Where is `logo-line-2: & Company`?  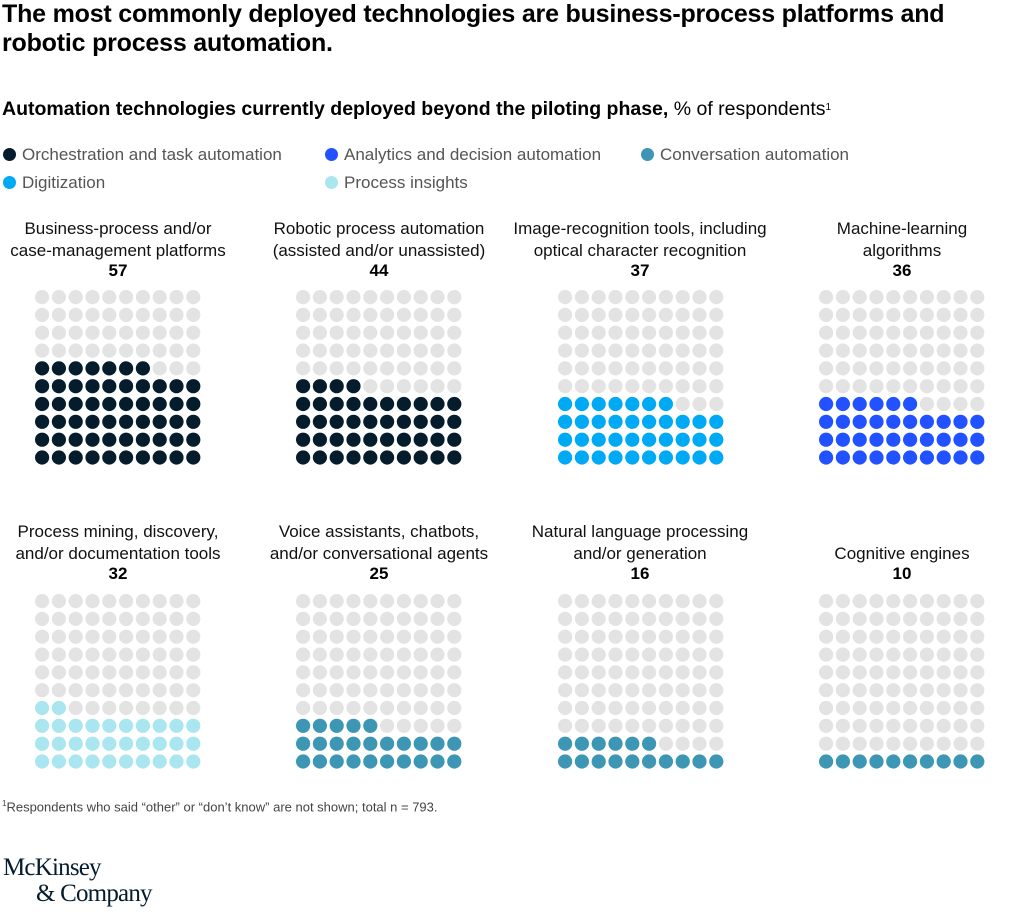 logo-line-2: & Company is located at coordinates (94, 893).